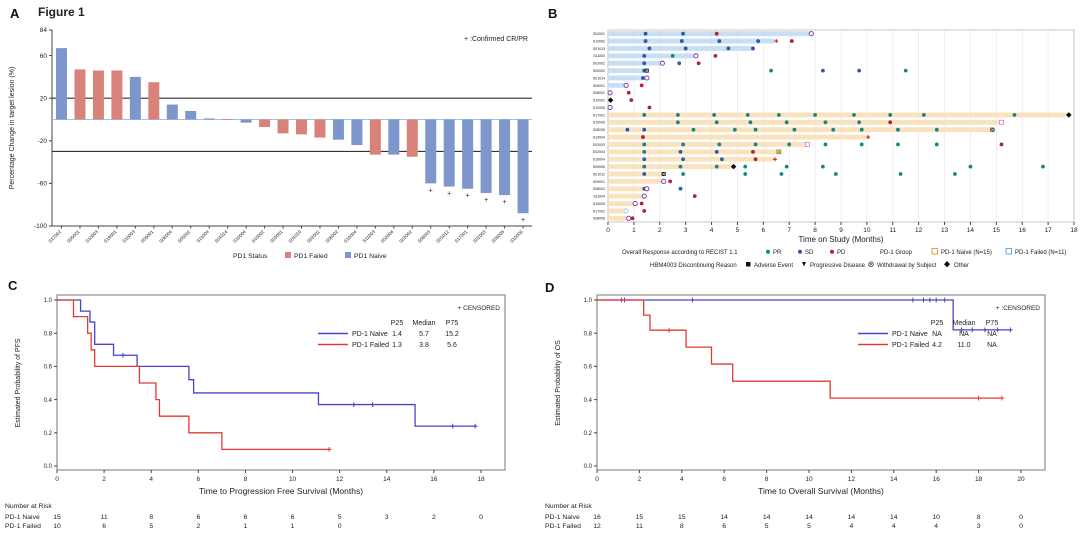  What do you see at coordinates (357, 132) in the screenshot?
I see `bar-S16004` at bounding box center [357, 132].